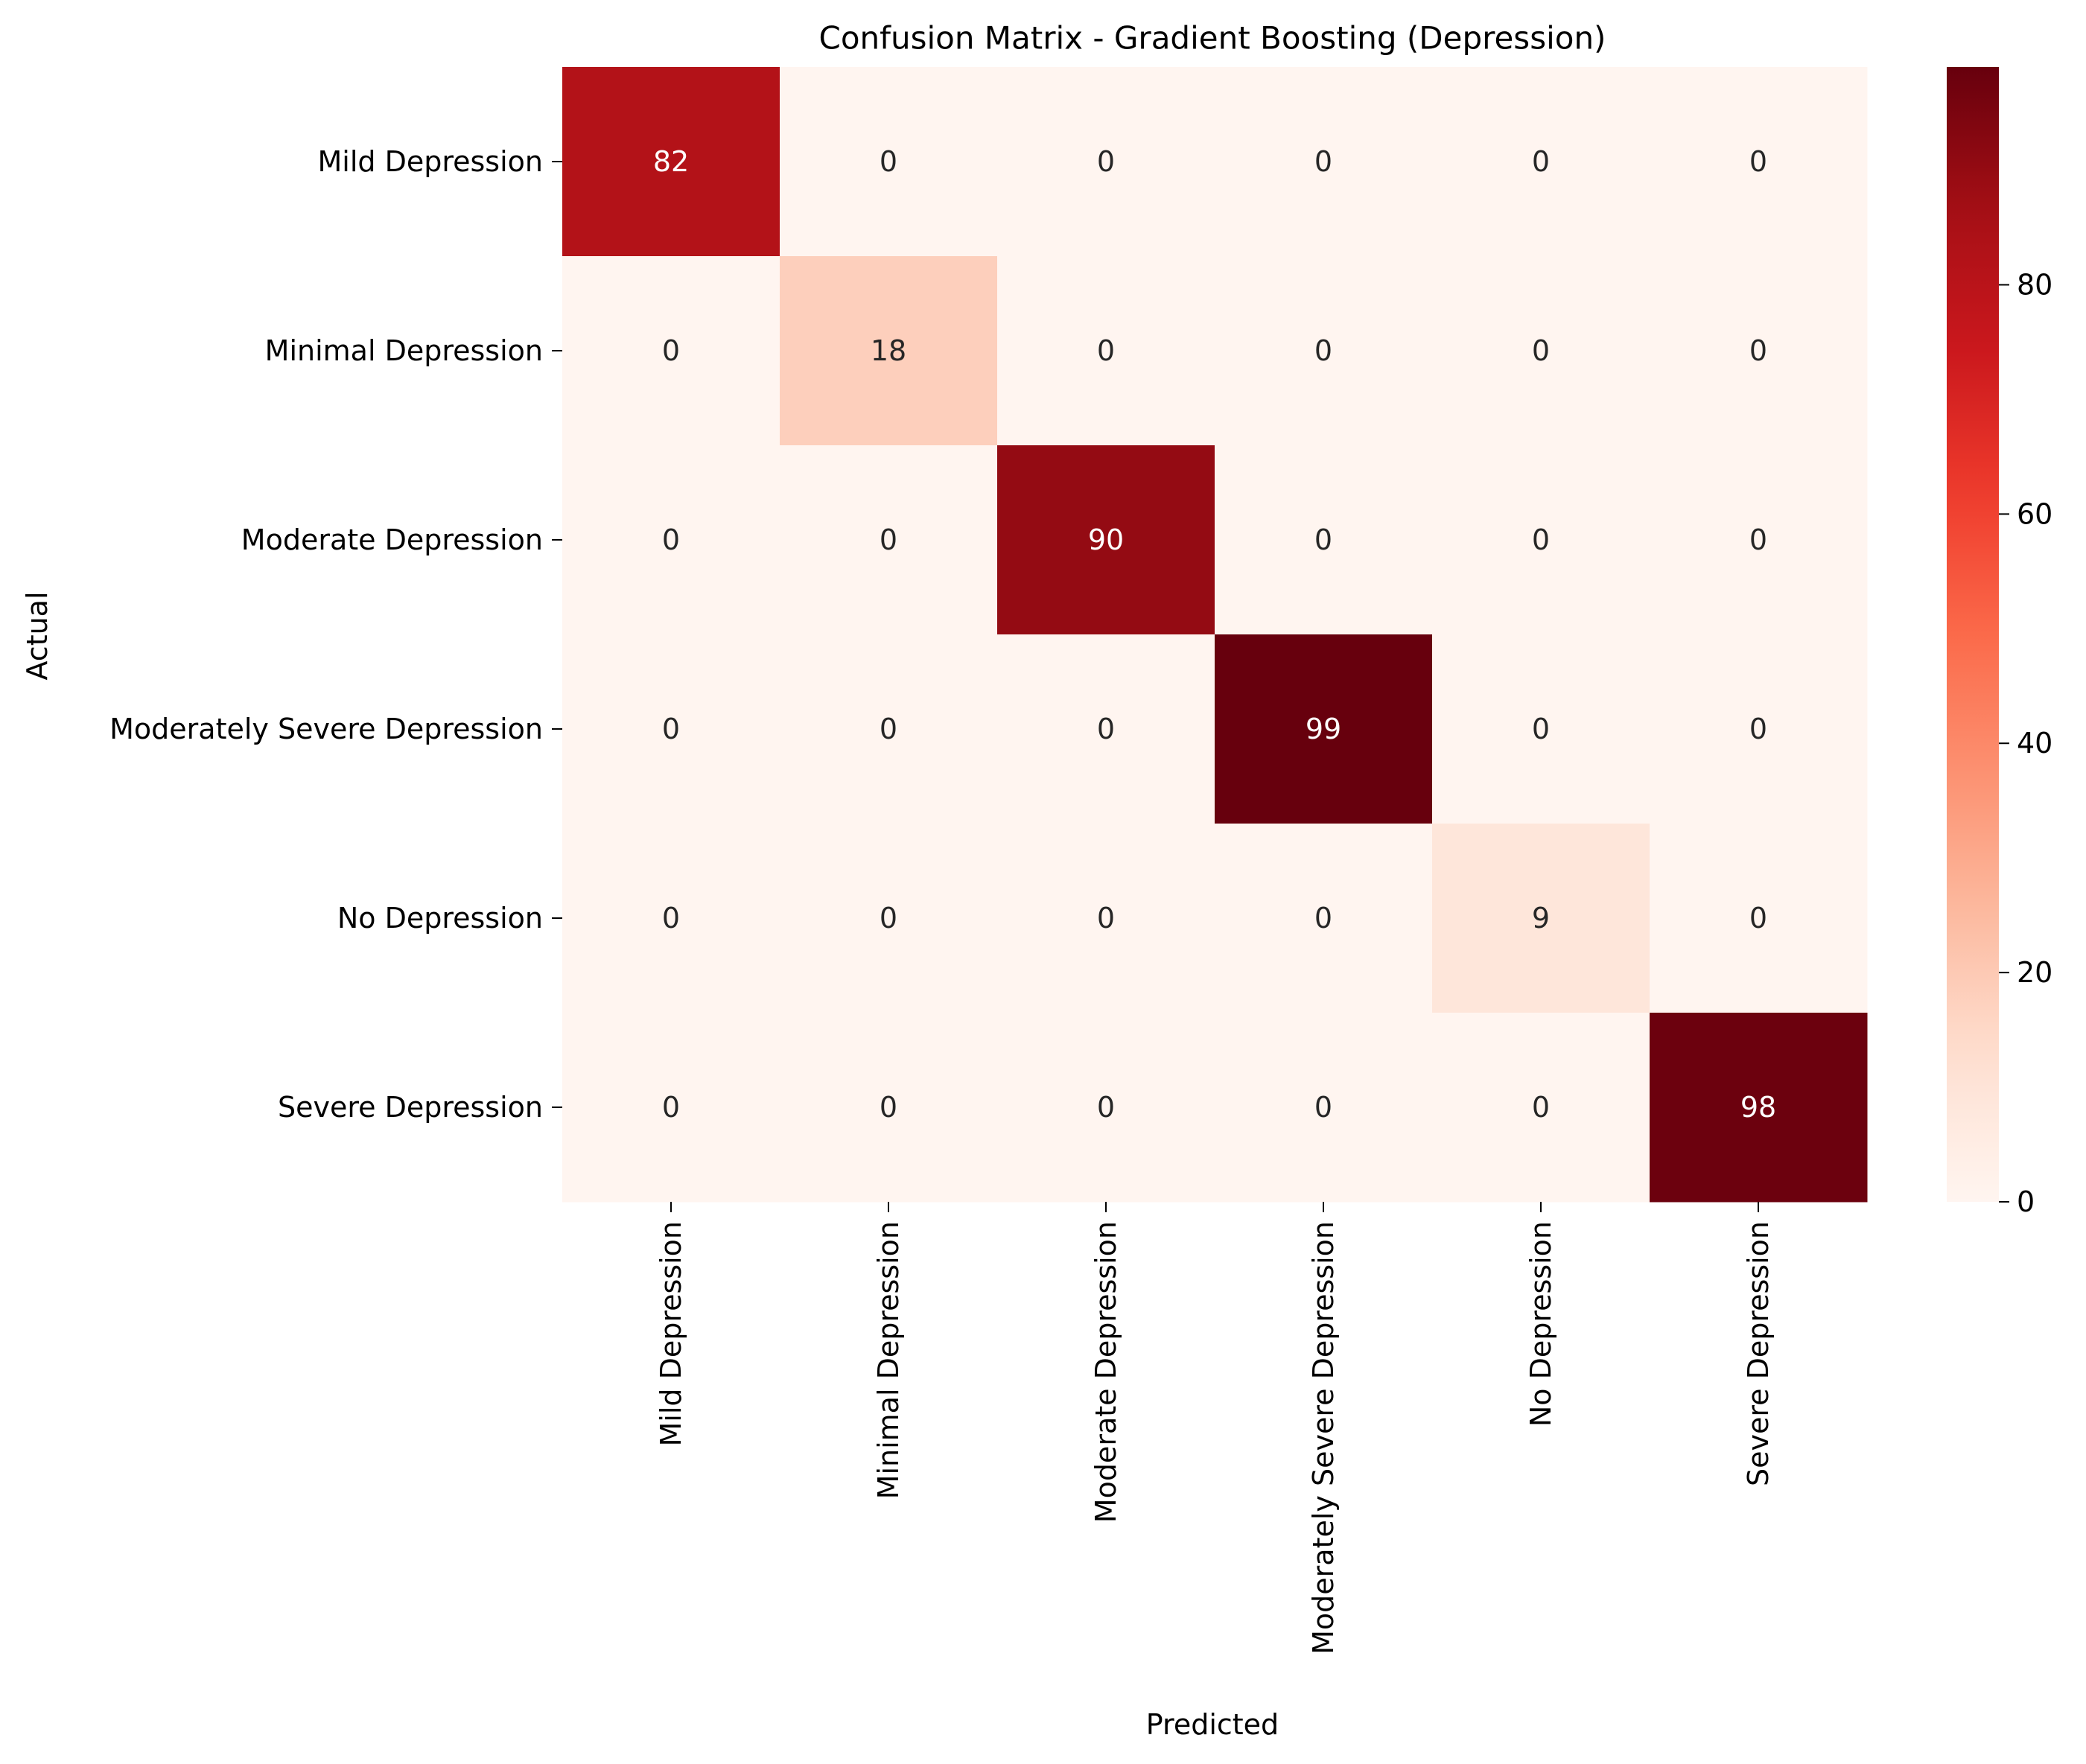 This screenshot has width=2086, height=1764. I want to click on y-tick-label: No Depression, so click(440, 918).